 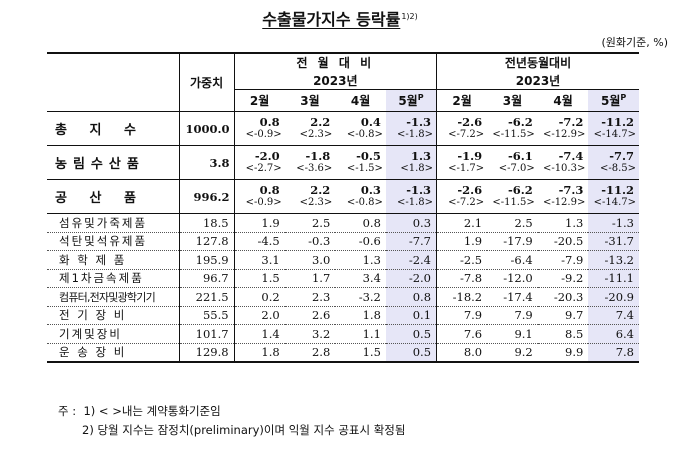 I want to click on yoy-subvalue: 9.9, so click(x=563, y=352).